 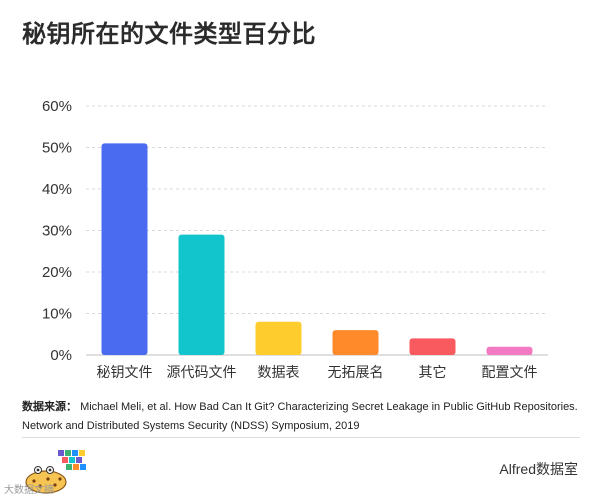 What do you see at coordinates (57, 231) in the screenshot?
I see `y-tick-label: 30%` at bounding box center [57, 231].